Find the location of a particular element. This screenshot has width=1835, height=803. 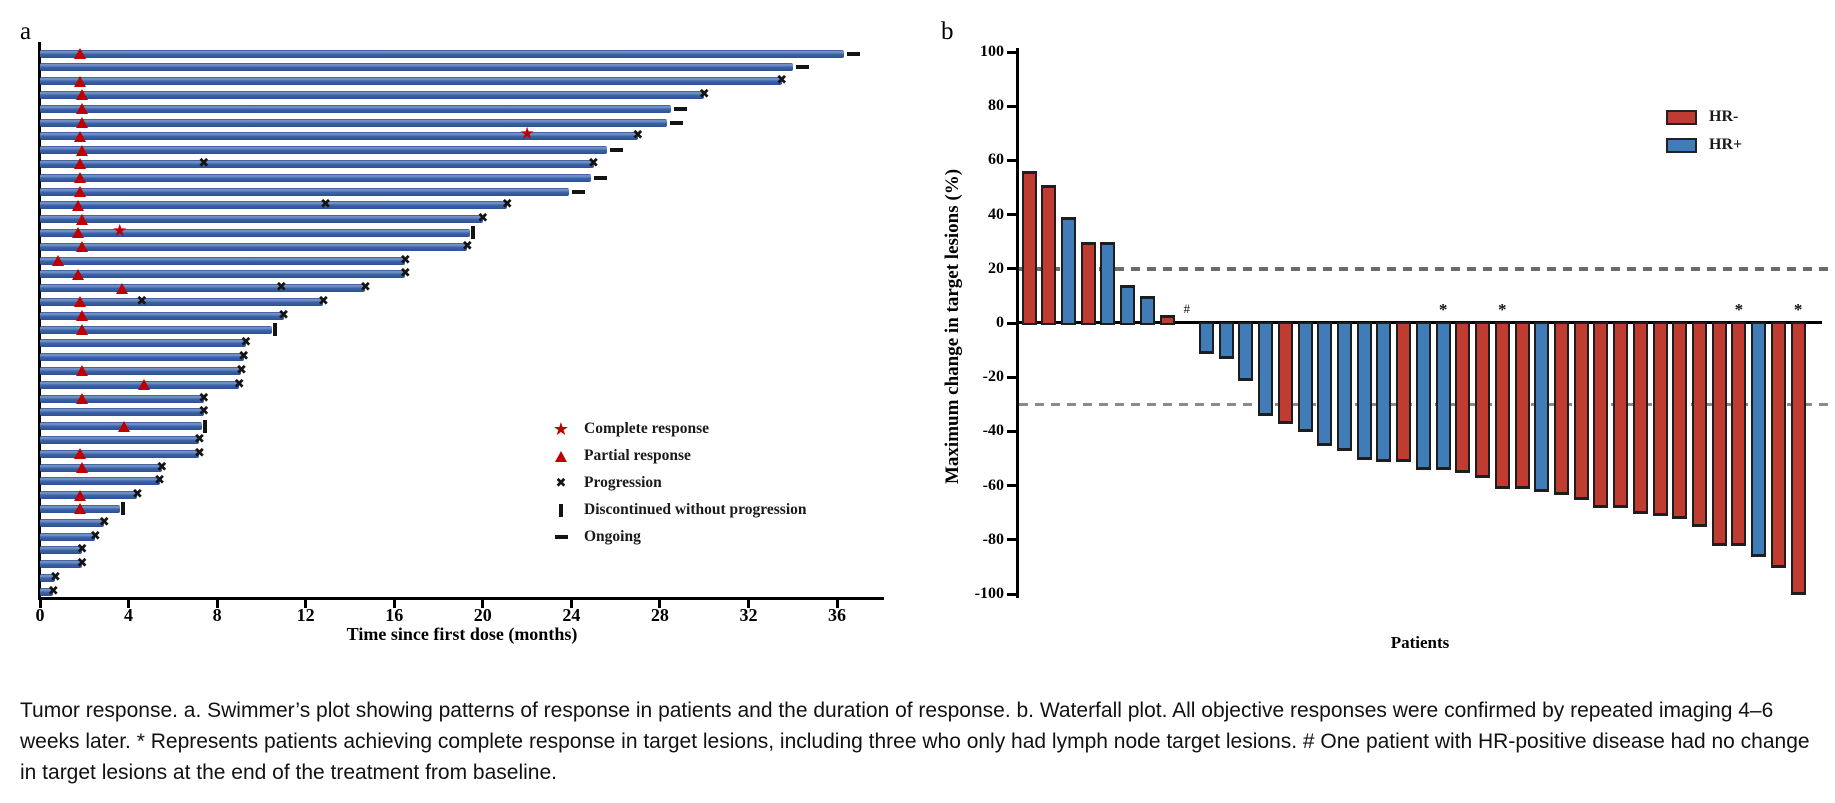

swimmer-legend-label: Partial response is located at coordinates (637, 455).